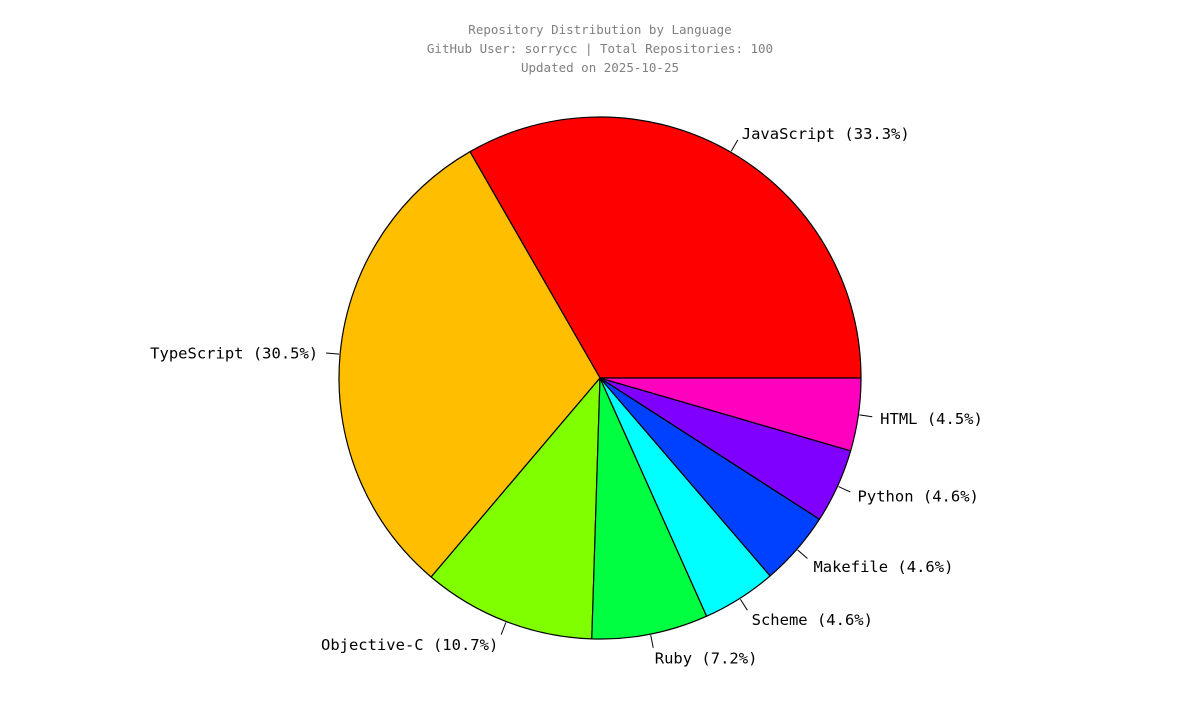  Describe the element at coordinates (600, 67) in the screenshot. I see `chart-updated-date: Updated on 2025-10-25` at that location.